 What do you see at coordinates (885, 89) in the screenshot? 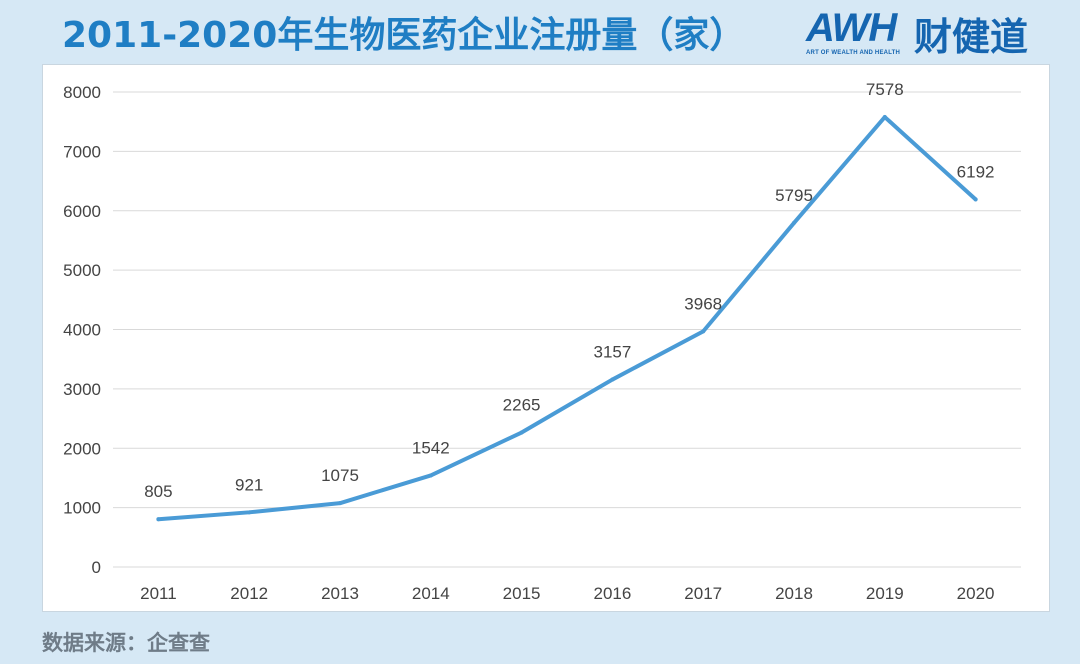
I see `data-label: 7578` at bounding box center [885, 89].